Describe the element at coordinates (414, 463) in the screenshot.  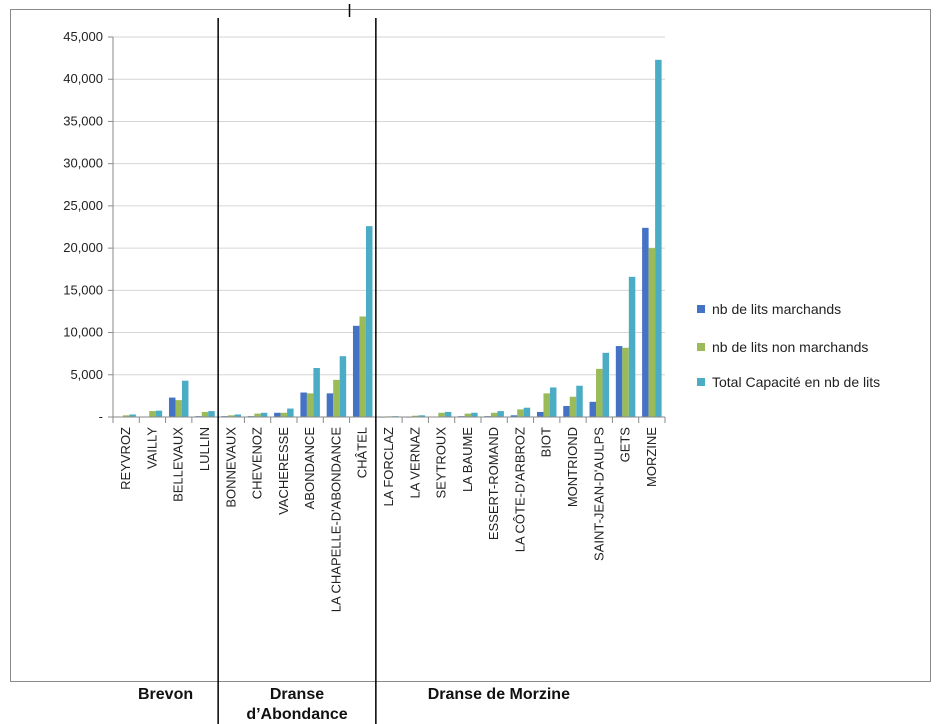
I see `x-tick-label: LA VERNAZ` at that location.